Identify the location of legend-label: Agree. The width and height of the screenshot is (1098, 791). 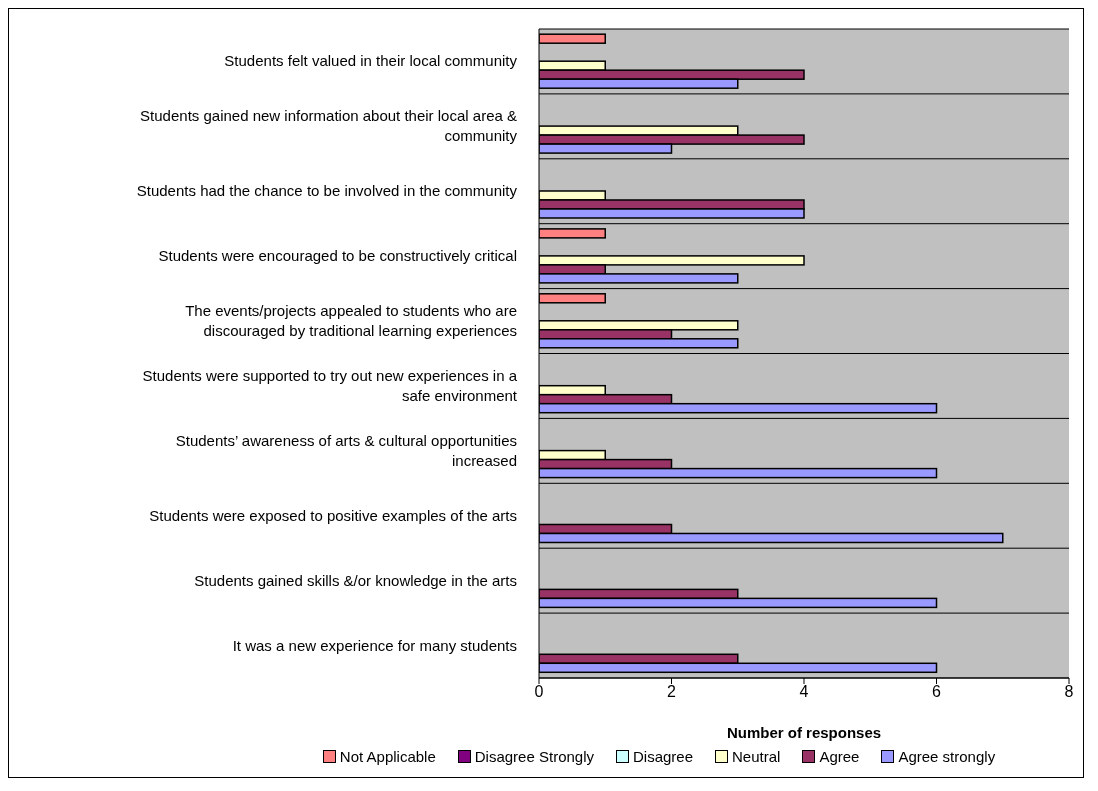
(839, 756).